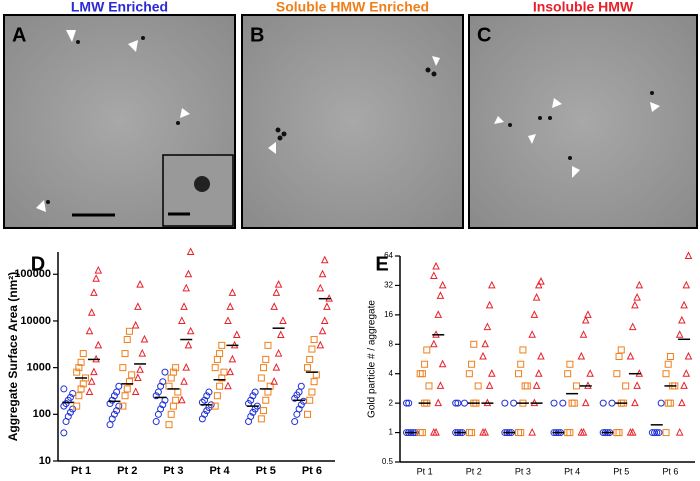 The height and width of the screenshot is (481, 700). I want to click on y-tick-label: 16, so click(388, 314).